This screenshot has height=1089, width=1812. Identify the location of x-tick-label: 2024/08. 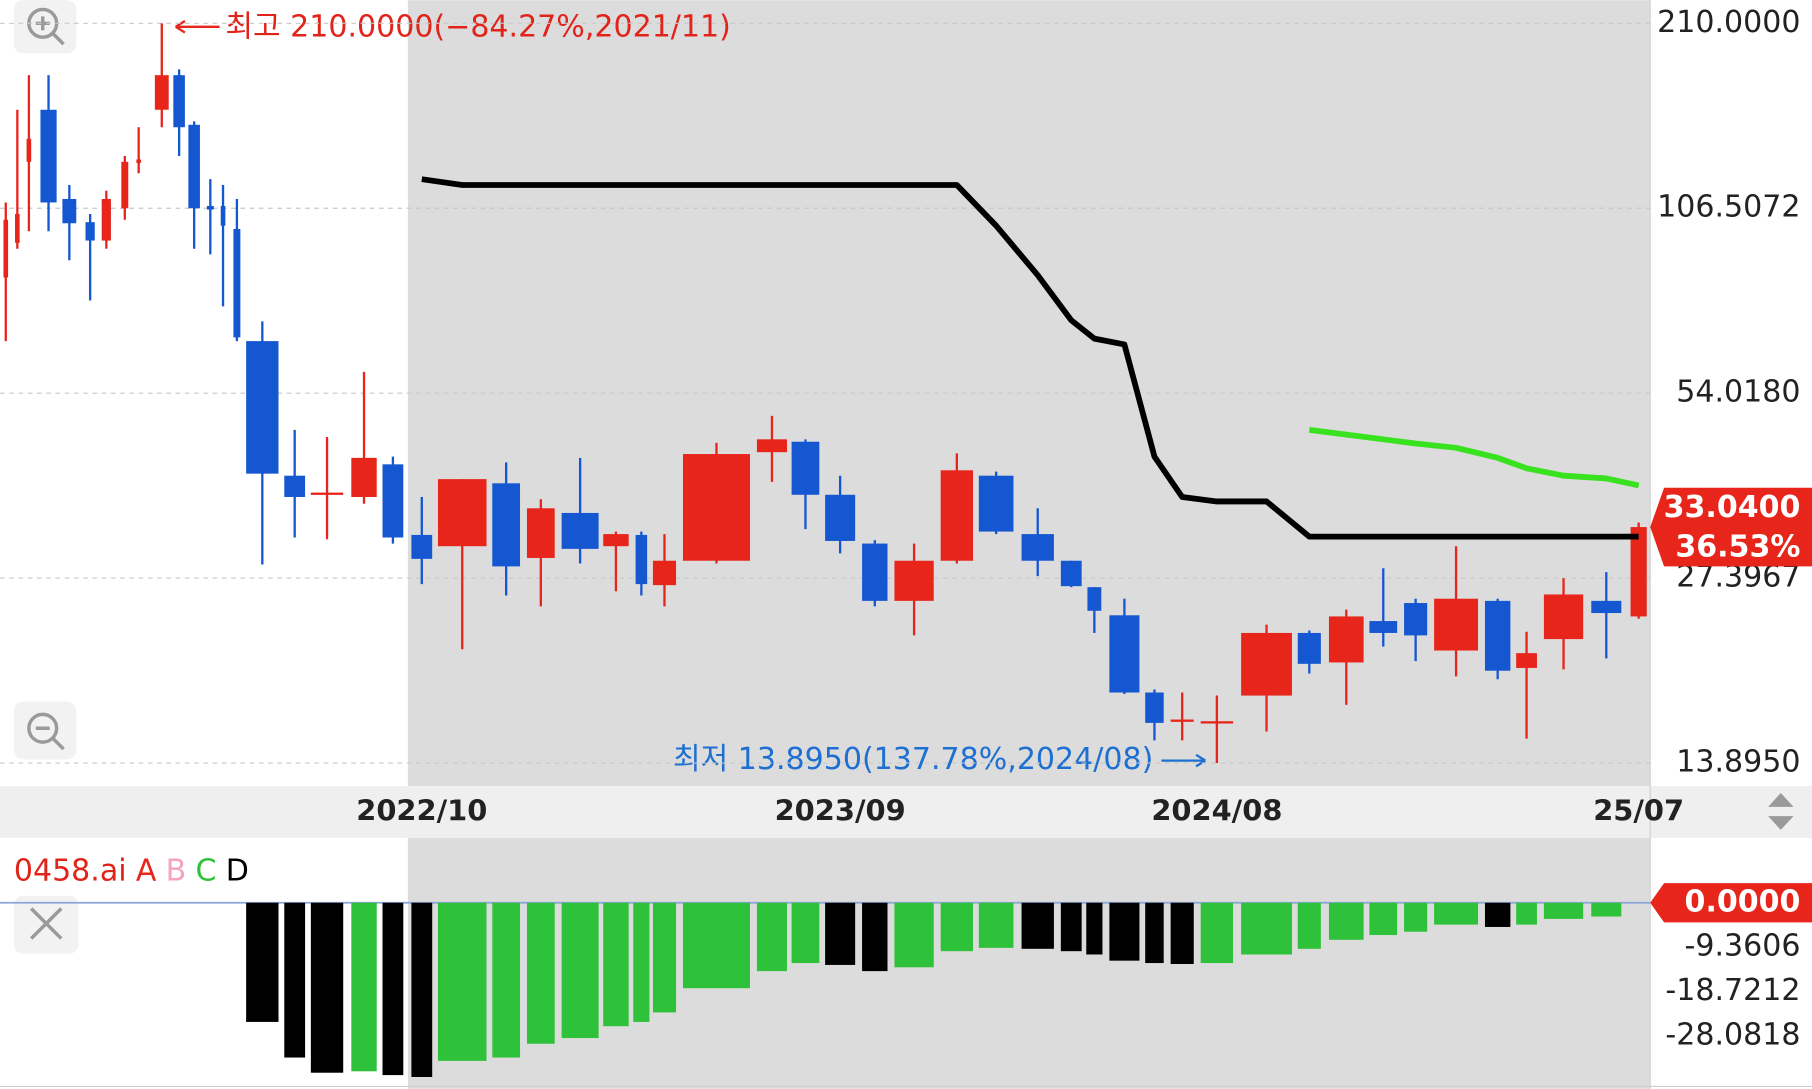
(1216, 811).